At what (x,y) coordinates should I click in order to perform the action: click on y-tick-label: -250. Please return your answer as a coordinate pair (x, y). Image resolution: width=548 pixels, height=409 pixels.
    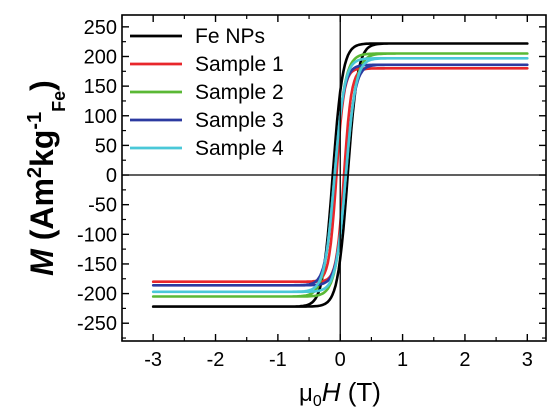
    Looking at the image, I should click on (97, 324).